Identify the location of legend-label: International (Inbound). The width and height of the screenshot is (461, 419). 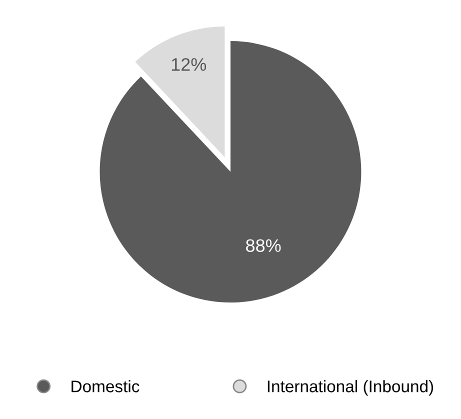
(351, 388).